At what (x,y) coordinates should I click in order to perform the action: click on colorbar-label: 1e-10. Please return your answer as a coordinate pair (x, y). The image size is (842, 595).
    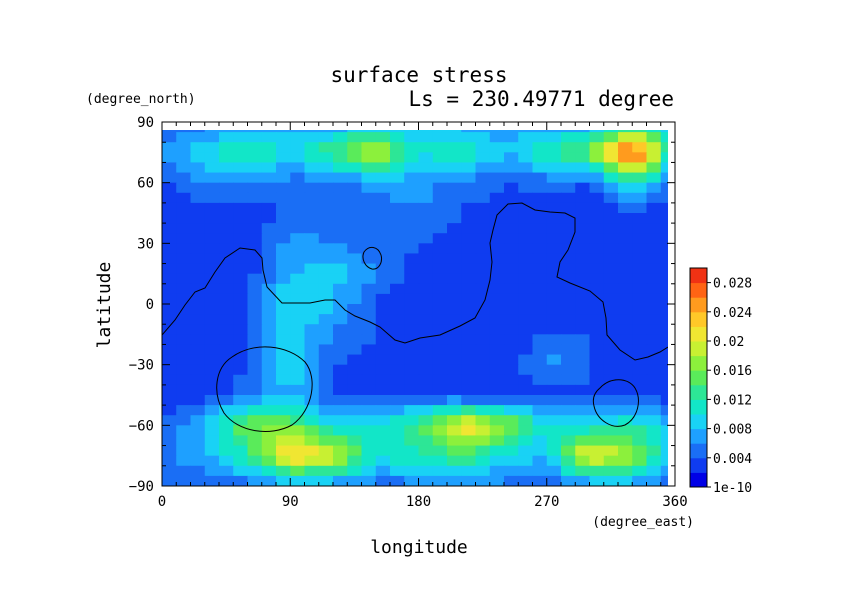
    Looking at the image, I should click on (732, 488).